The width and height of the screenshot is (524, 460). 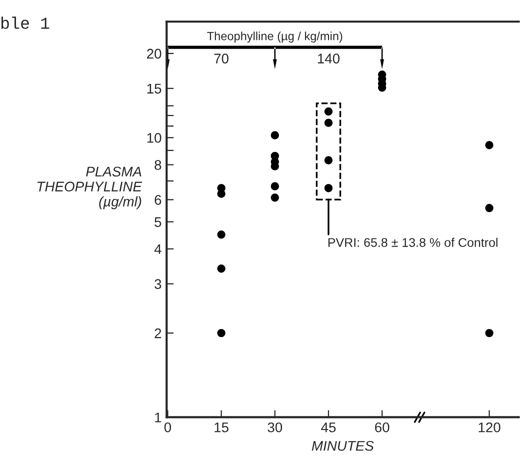 What do you see at coordinates (168, 427) in the screenshot?
I see `x-tick-label: 0` at bounding box center [168, 427].